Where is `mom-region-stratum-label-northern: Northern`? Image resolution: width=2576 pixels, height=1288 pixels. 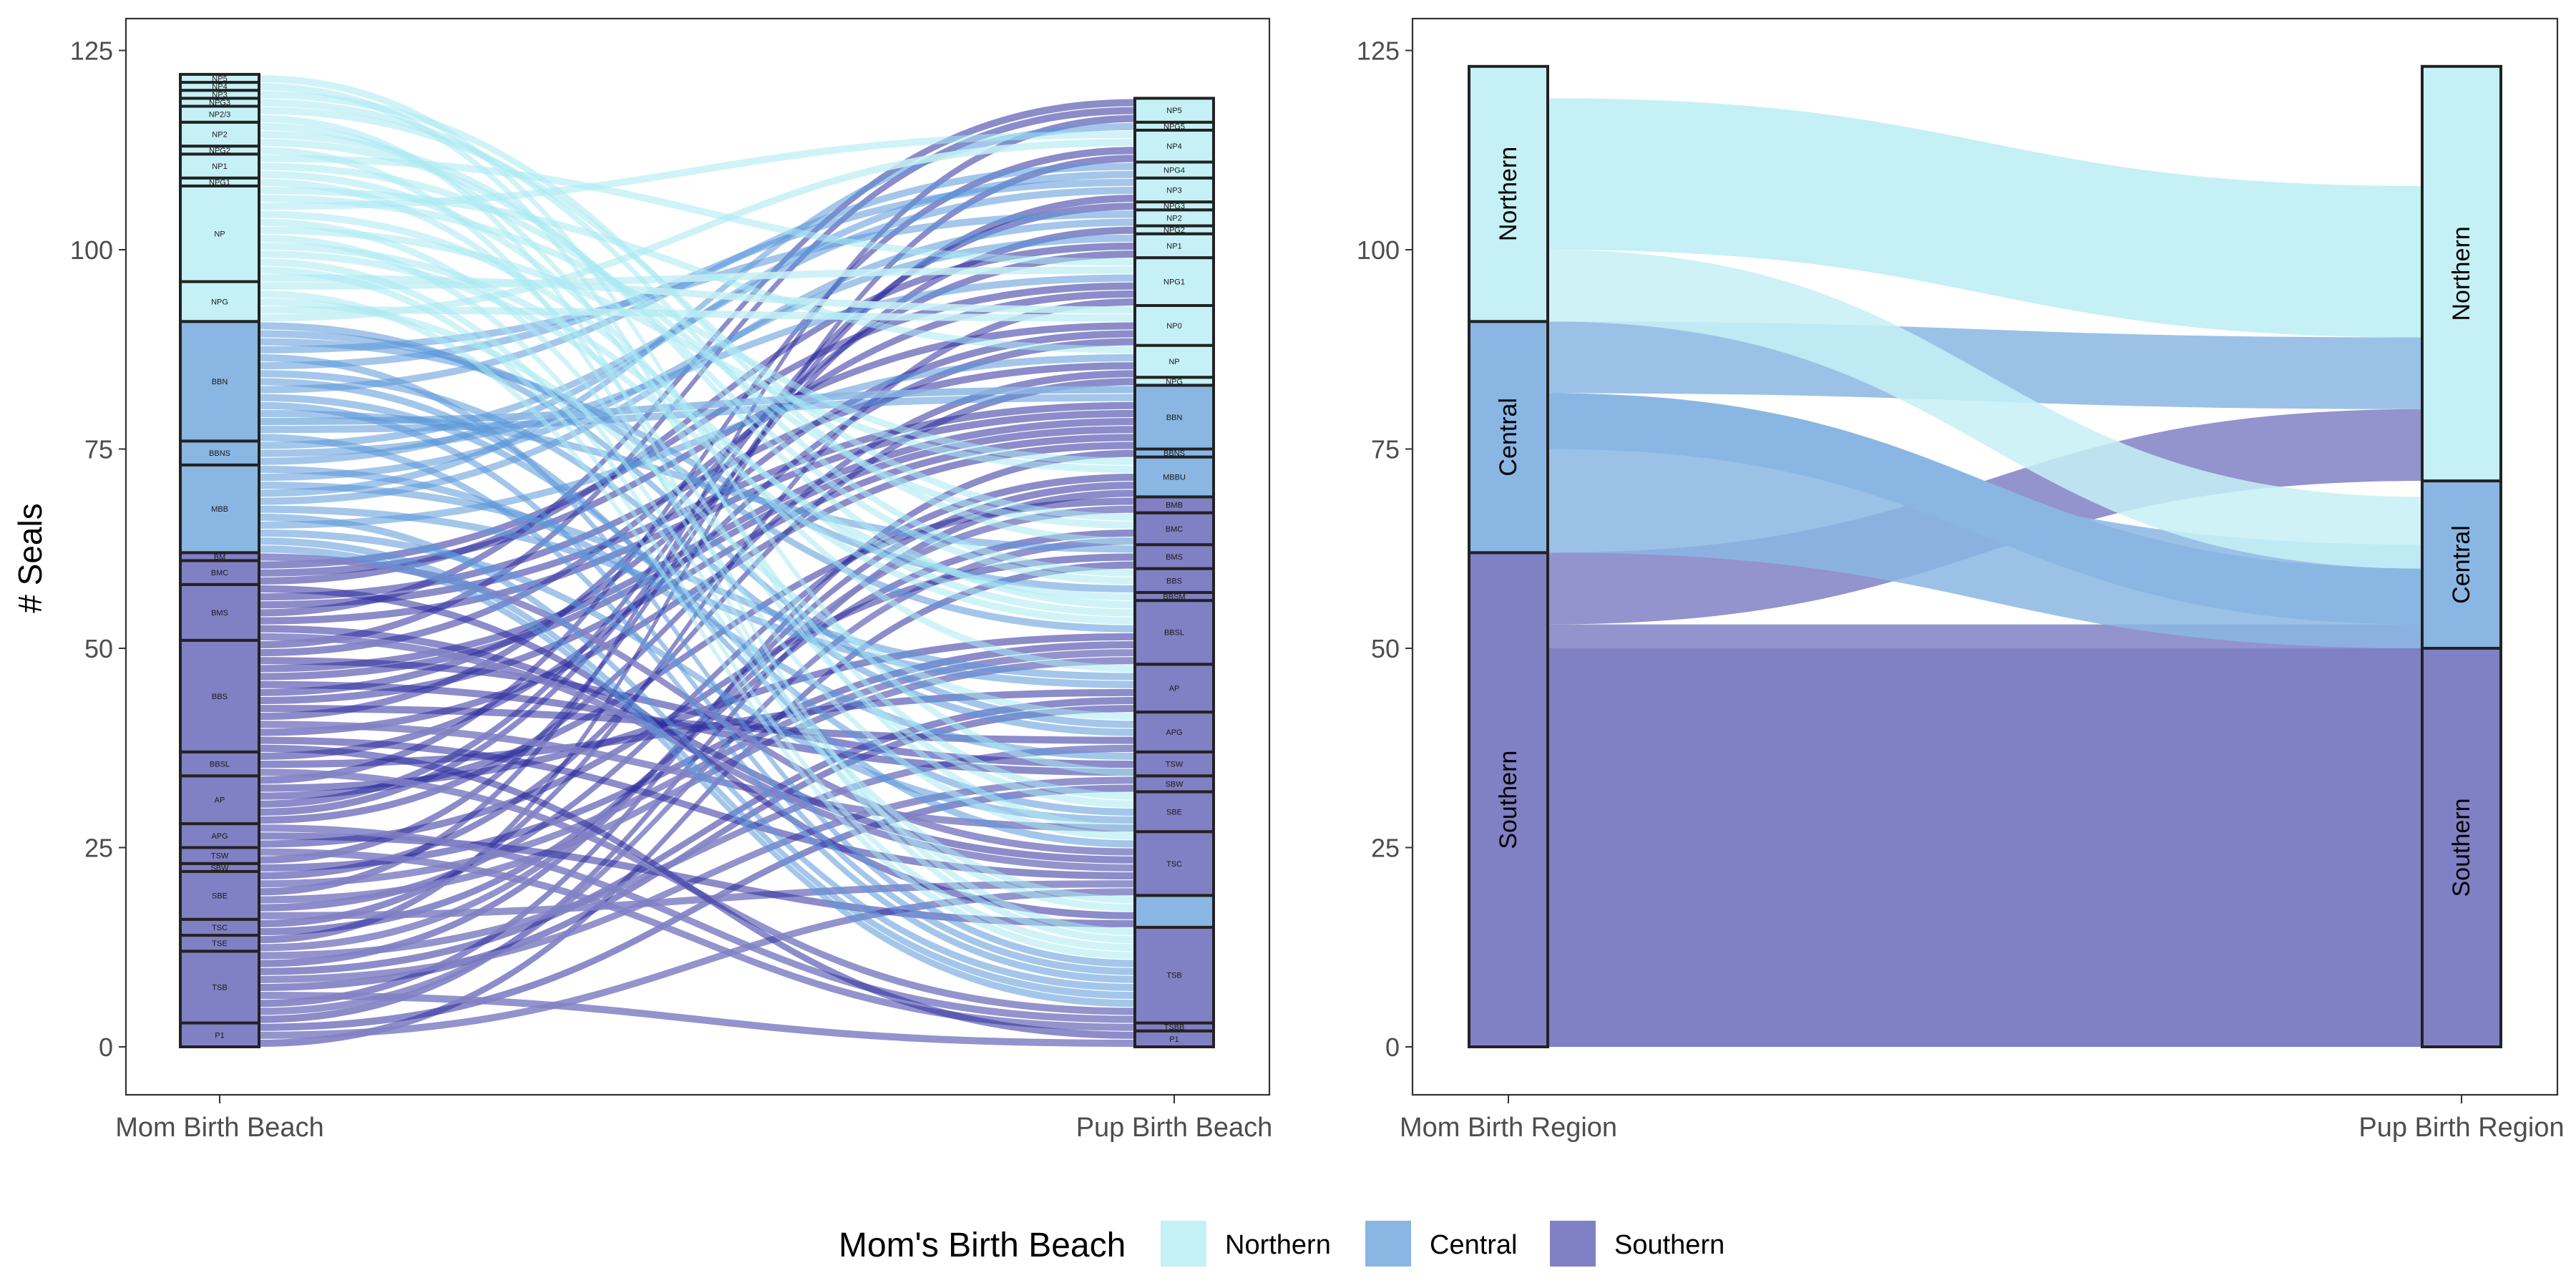 mom-region-stratum-label-northern: Northern is located at coordinates (1508, 194).